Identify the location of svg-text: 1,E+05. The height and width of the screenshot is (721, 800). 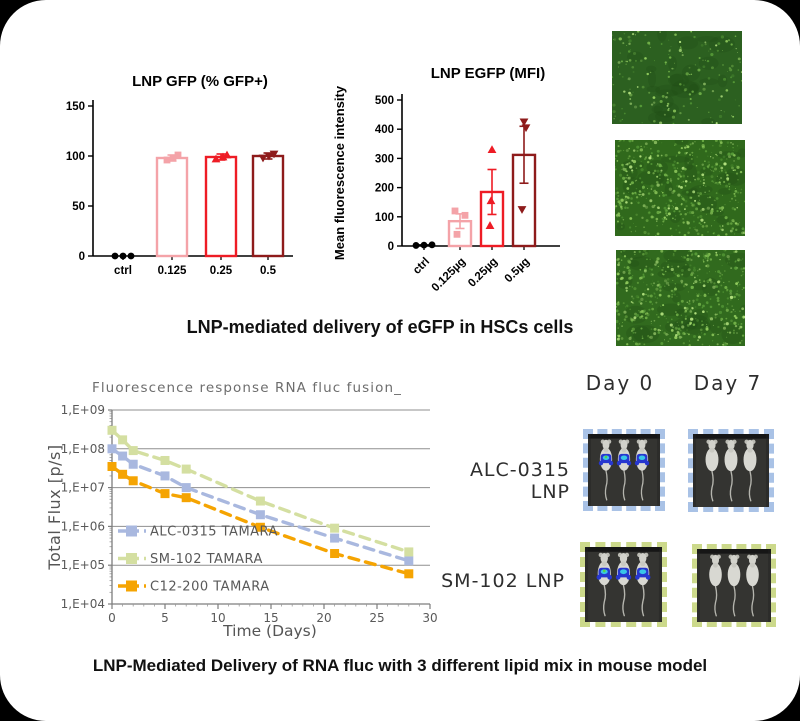
(83, 565).